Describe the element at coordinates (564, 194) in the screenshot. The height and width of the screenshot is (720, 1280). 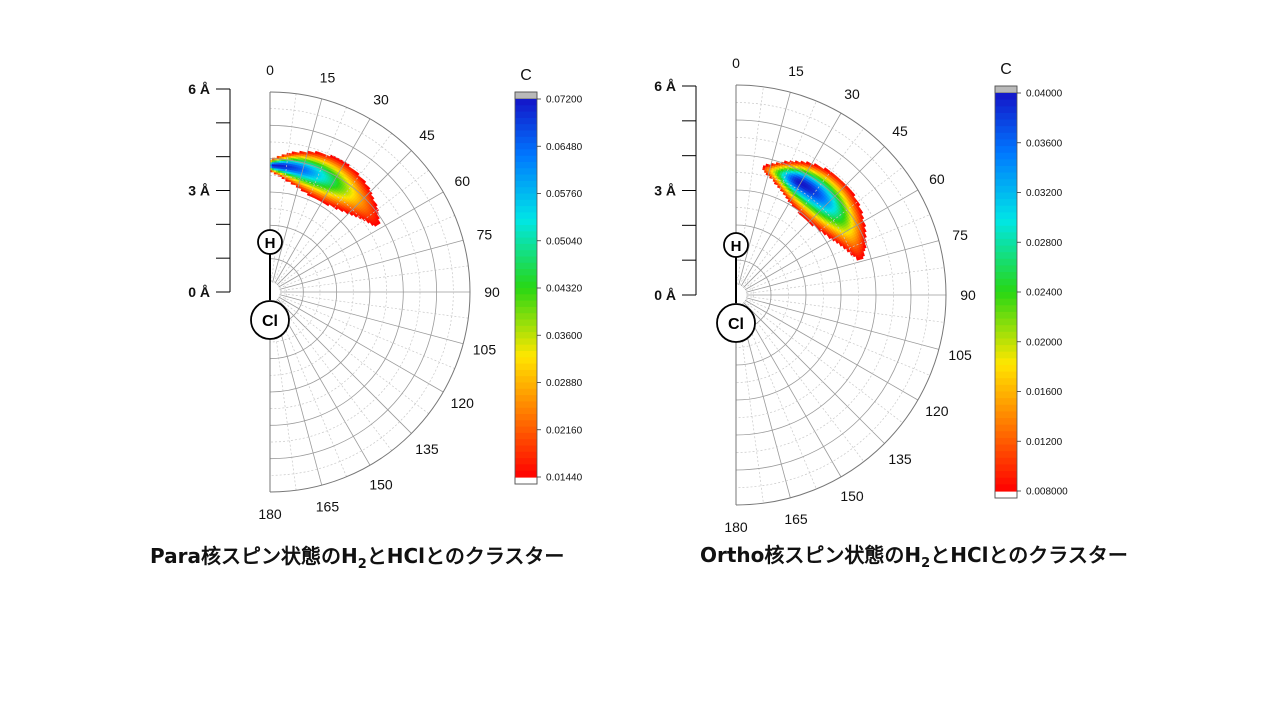
I see `colorbar-tick-label: 0.05760` at that location.